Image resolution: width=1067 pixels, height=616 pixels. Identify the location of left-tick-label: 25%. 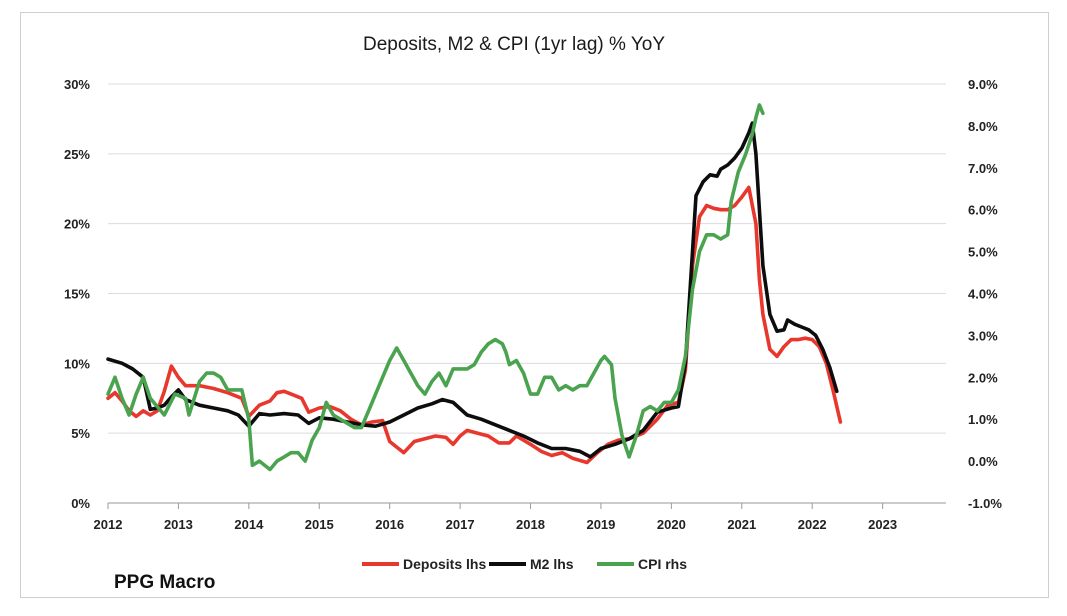
(77, 154).